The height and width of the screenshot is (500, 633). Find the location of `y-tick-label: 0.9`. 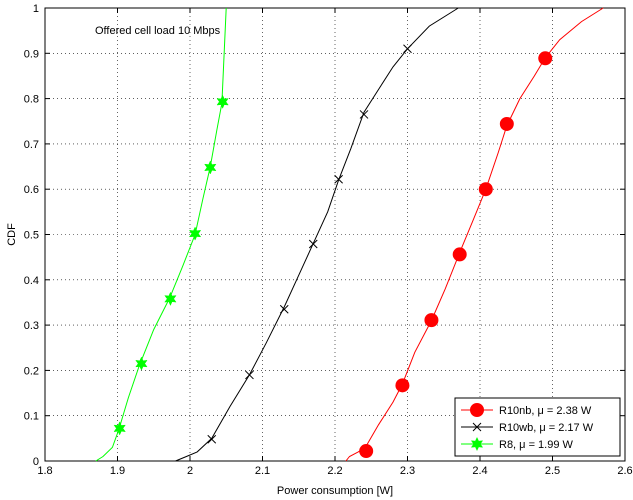

y-tick-label: 0.9 is located at coordinates (31, 54).